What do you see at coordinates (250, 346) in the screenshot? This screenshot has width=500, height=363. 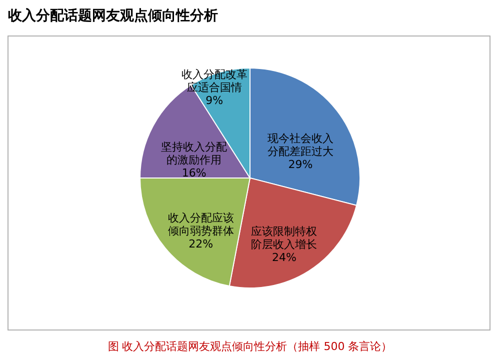 I see `text: 图 收入分配话题网友观点倾向性分析（抽样 500 条言论）` at bounding box center [250, 346].